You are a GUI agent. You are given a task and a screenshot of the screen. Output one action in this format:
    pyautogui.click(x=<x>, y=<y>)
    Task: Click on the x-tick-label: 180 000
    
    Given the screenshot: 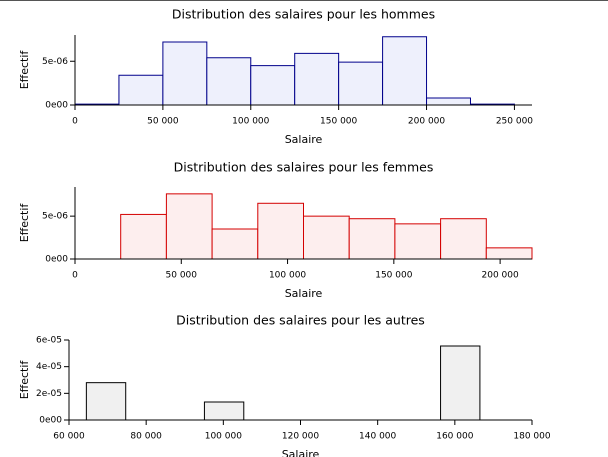 What is the action you would take?
    pyautogui.click(x=531, y=437)
    